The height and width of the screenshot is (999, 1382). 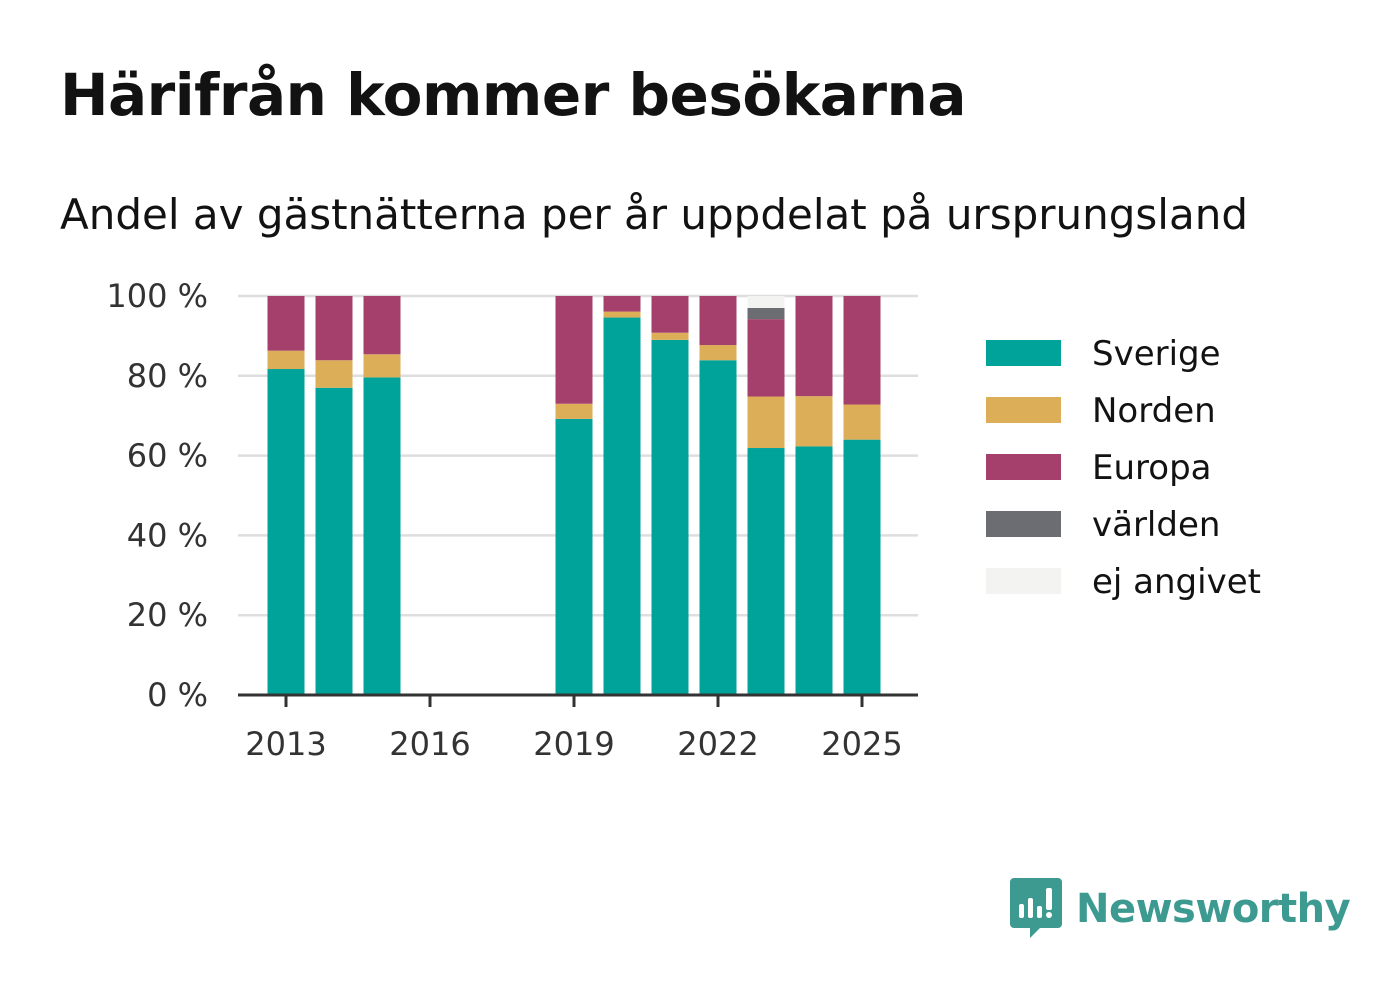 What do you see at coordinates (814, 421) in the screenshot?
I see `bar-segment-norden-2024` at bounding box center [814, 421].